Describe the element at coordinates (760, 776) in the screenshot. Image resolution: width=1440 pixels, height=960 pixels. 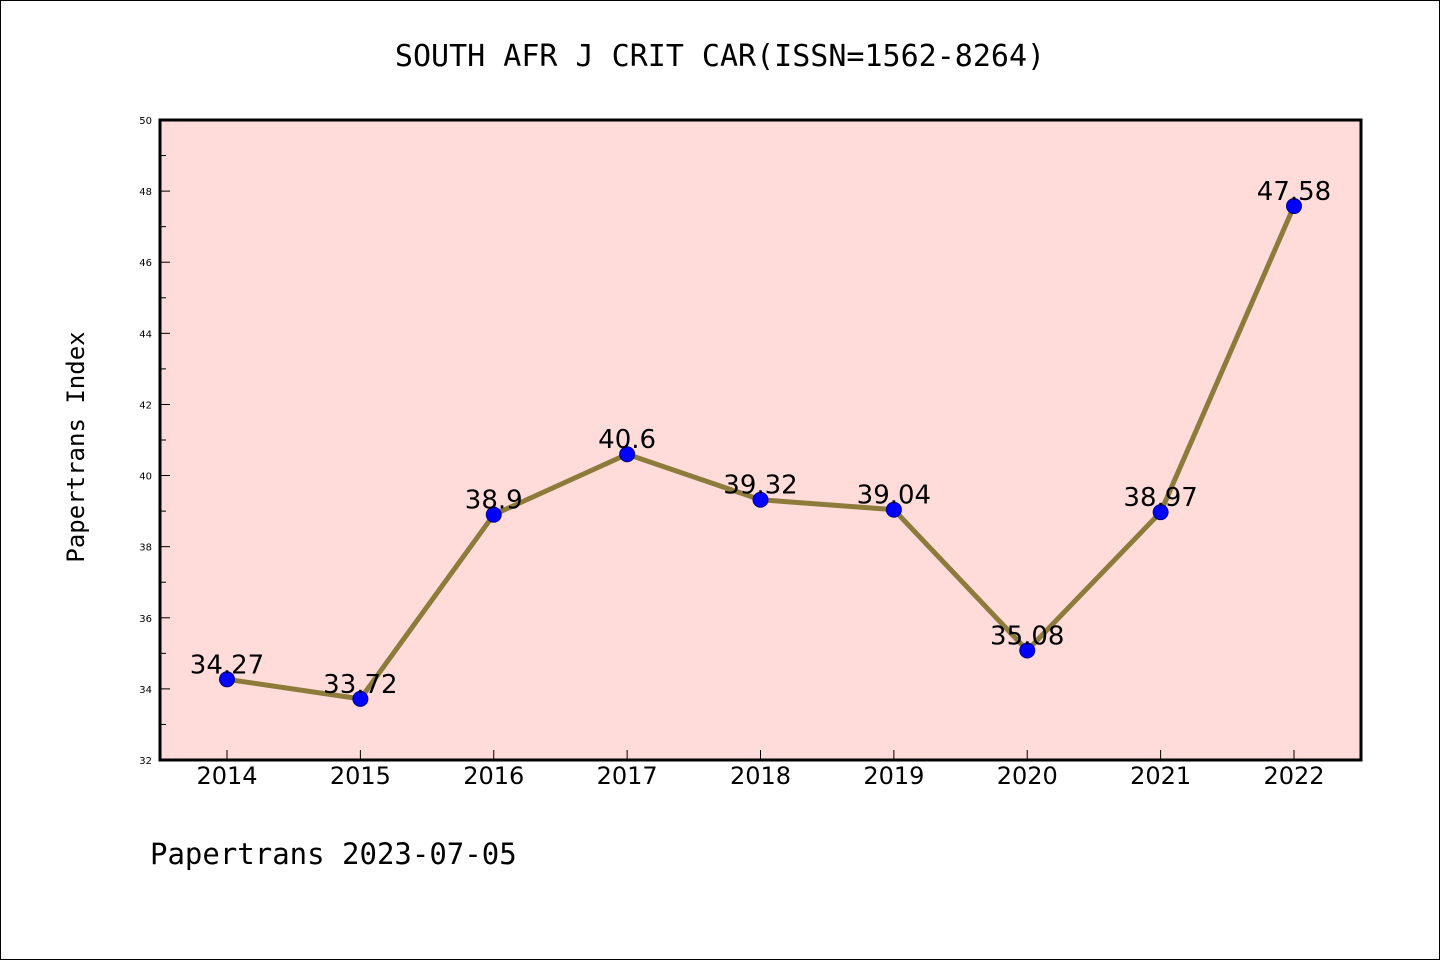
I see `x-tick-label: 2018` at that location.